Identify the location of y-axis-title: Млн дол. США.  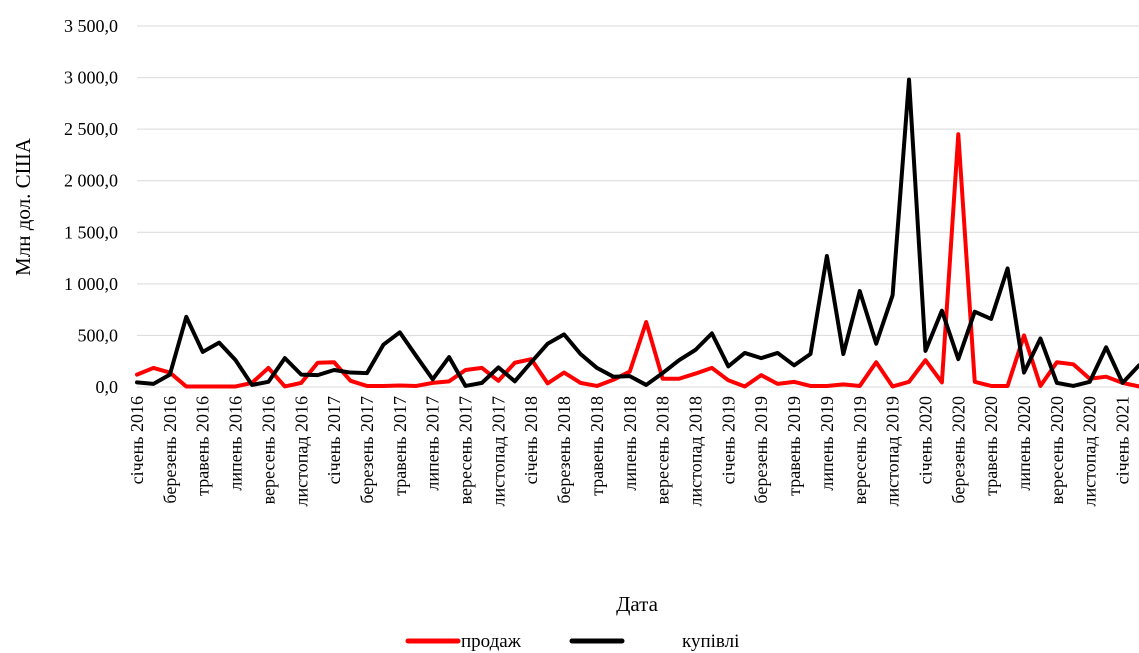
(23, 206).